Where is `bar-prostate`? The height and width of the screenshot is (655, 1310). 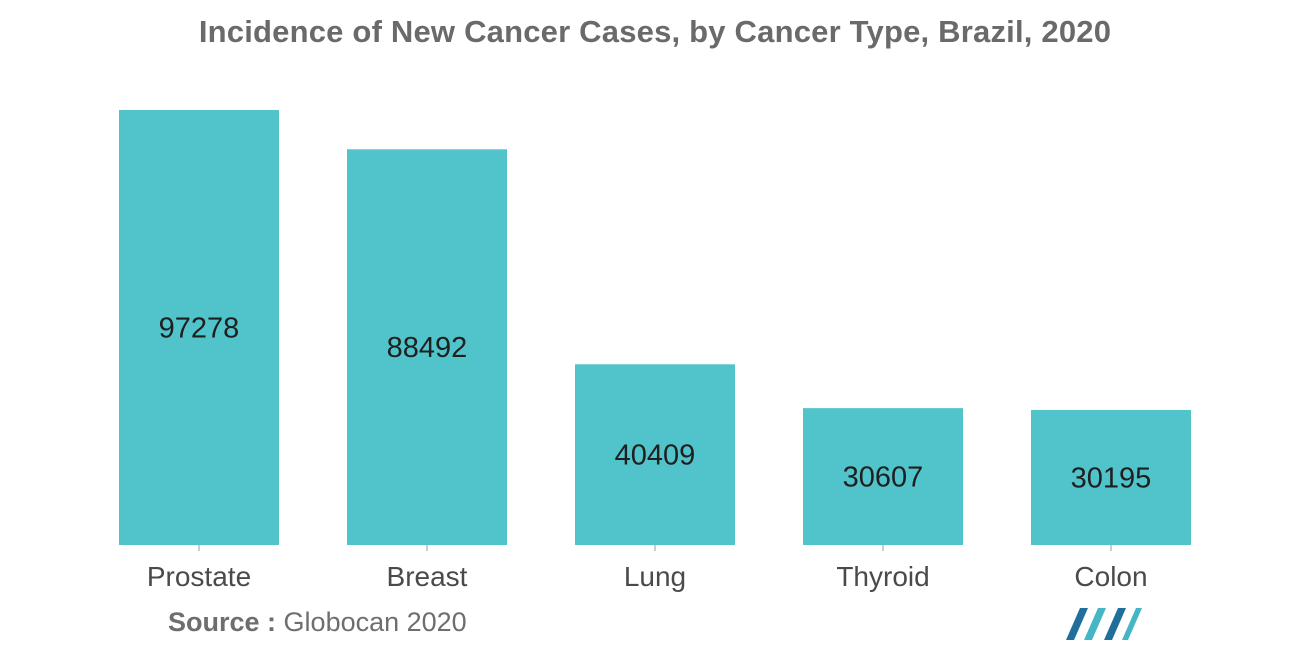
bar-prostate is located at coordinates (199, 327).